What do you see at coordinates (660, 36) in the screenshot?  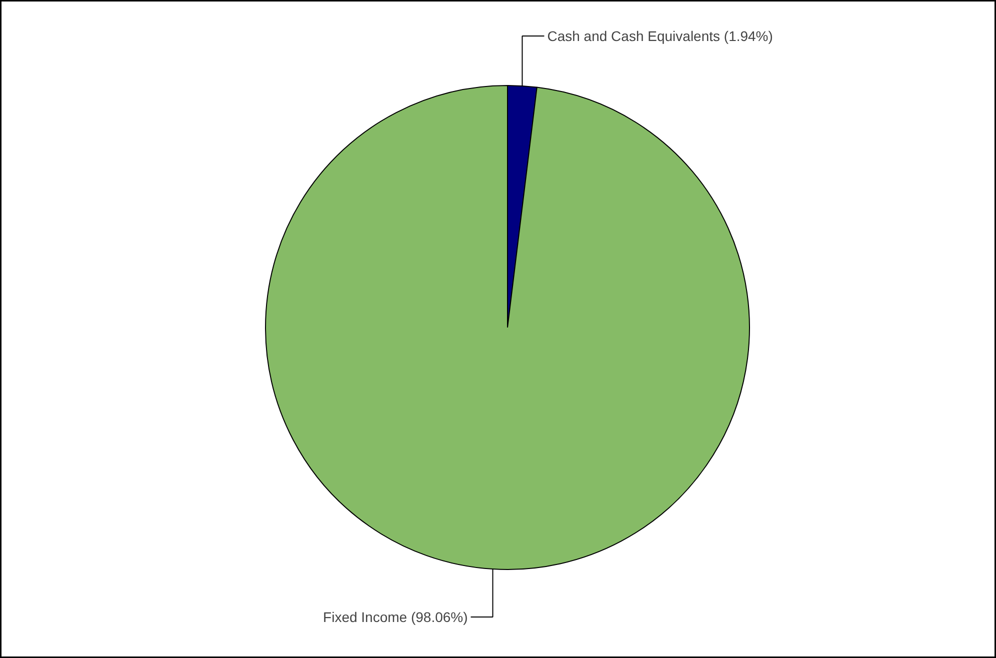 I see `slice-label: Cash and Cash Equivalents (1.94%)` at bounding box center [660, 36].